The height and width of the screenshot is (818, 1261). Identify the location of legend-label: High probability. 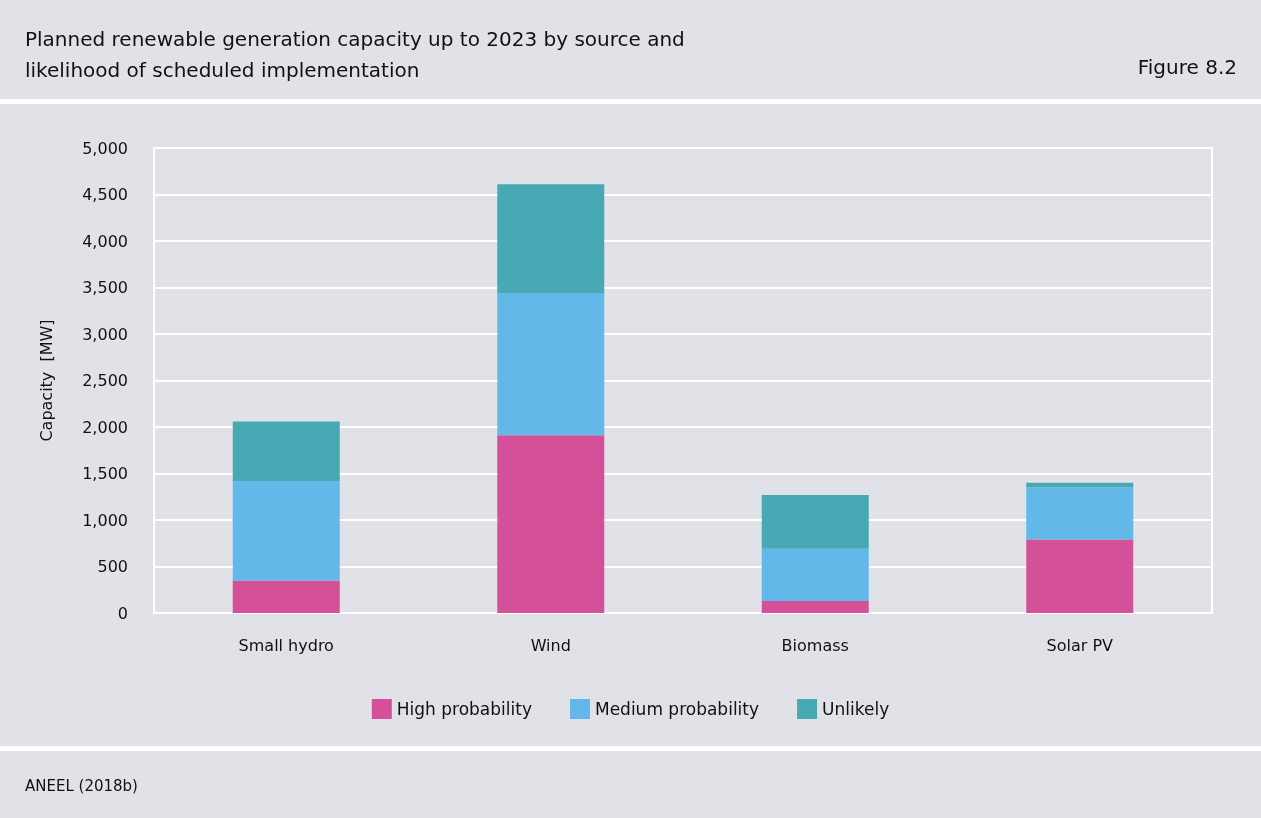
(464, 709).